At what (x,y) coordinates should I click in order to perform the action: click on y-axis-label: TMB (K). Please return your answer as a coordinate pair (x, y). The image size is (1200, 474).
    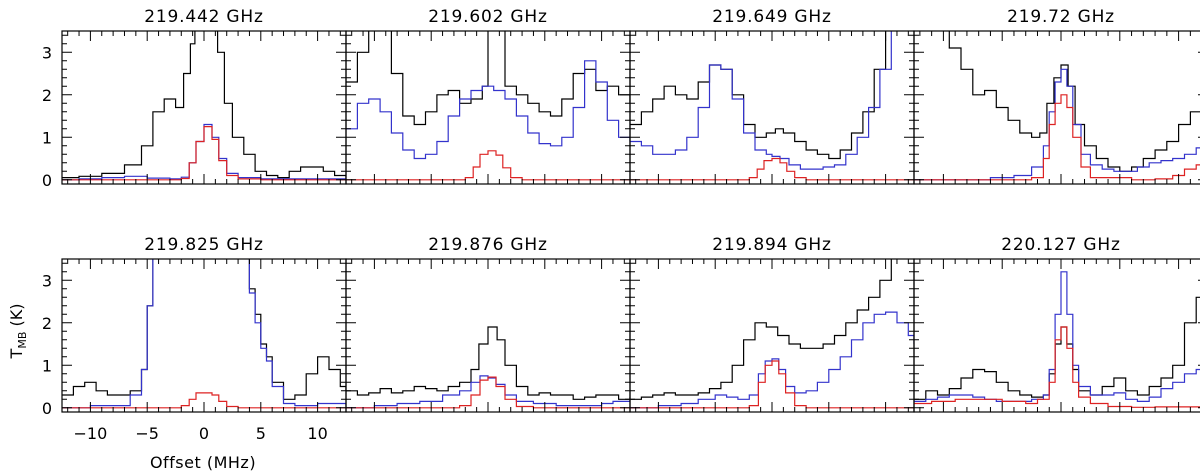
    Looking at the image, I should click on (18, 332).